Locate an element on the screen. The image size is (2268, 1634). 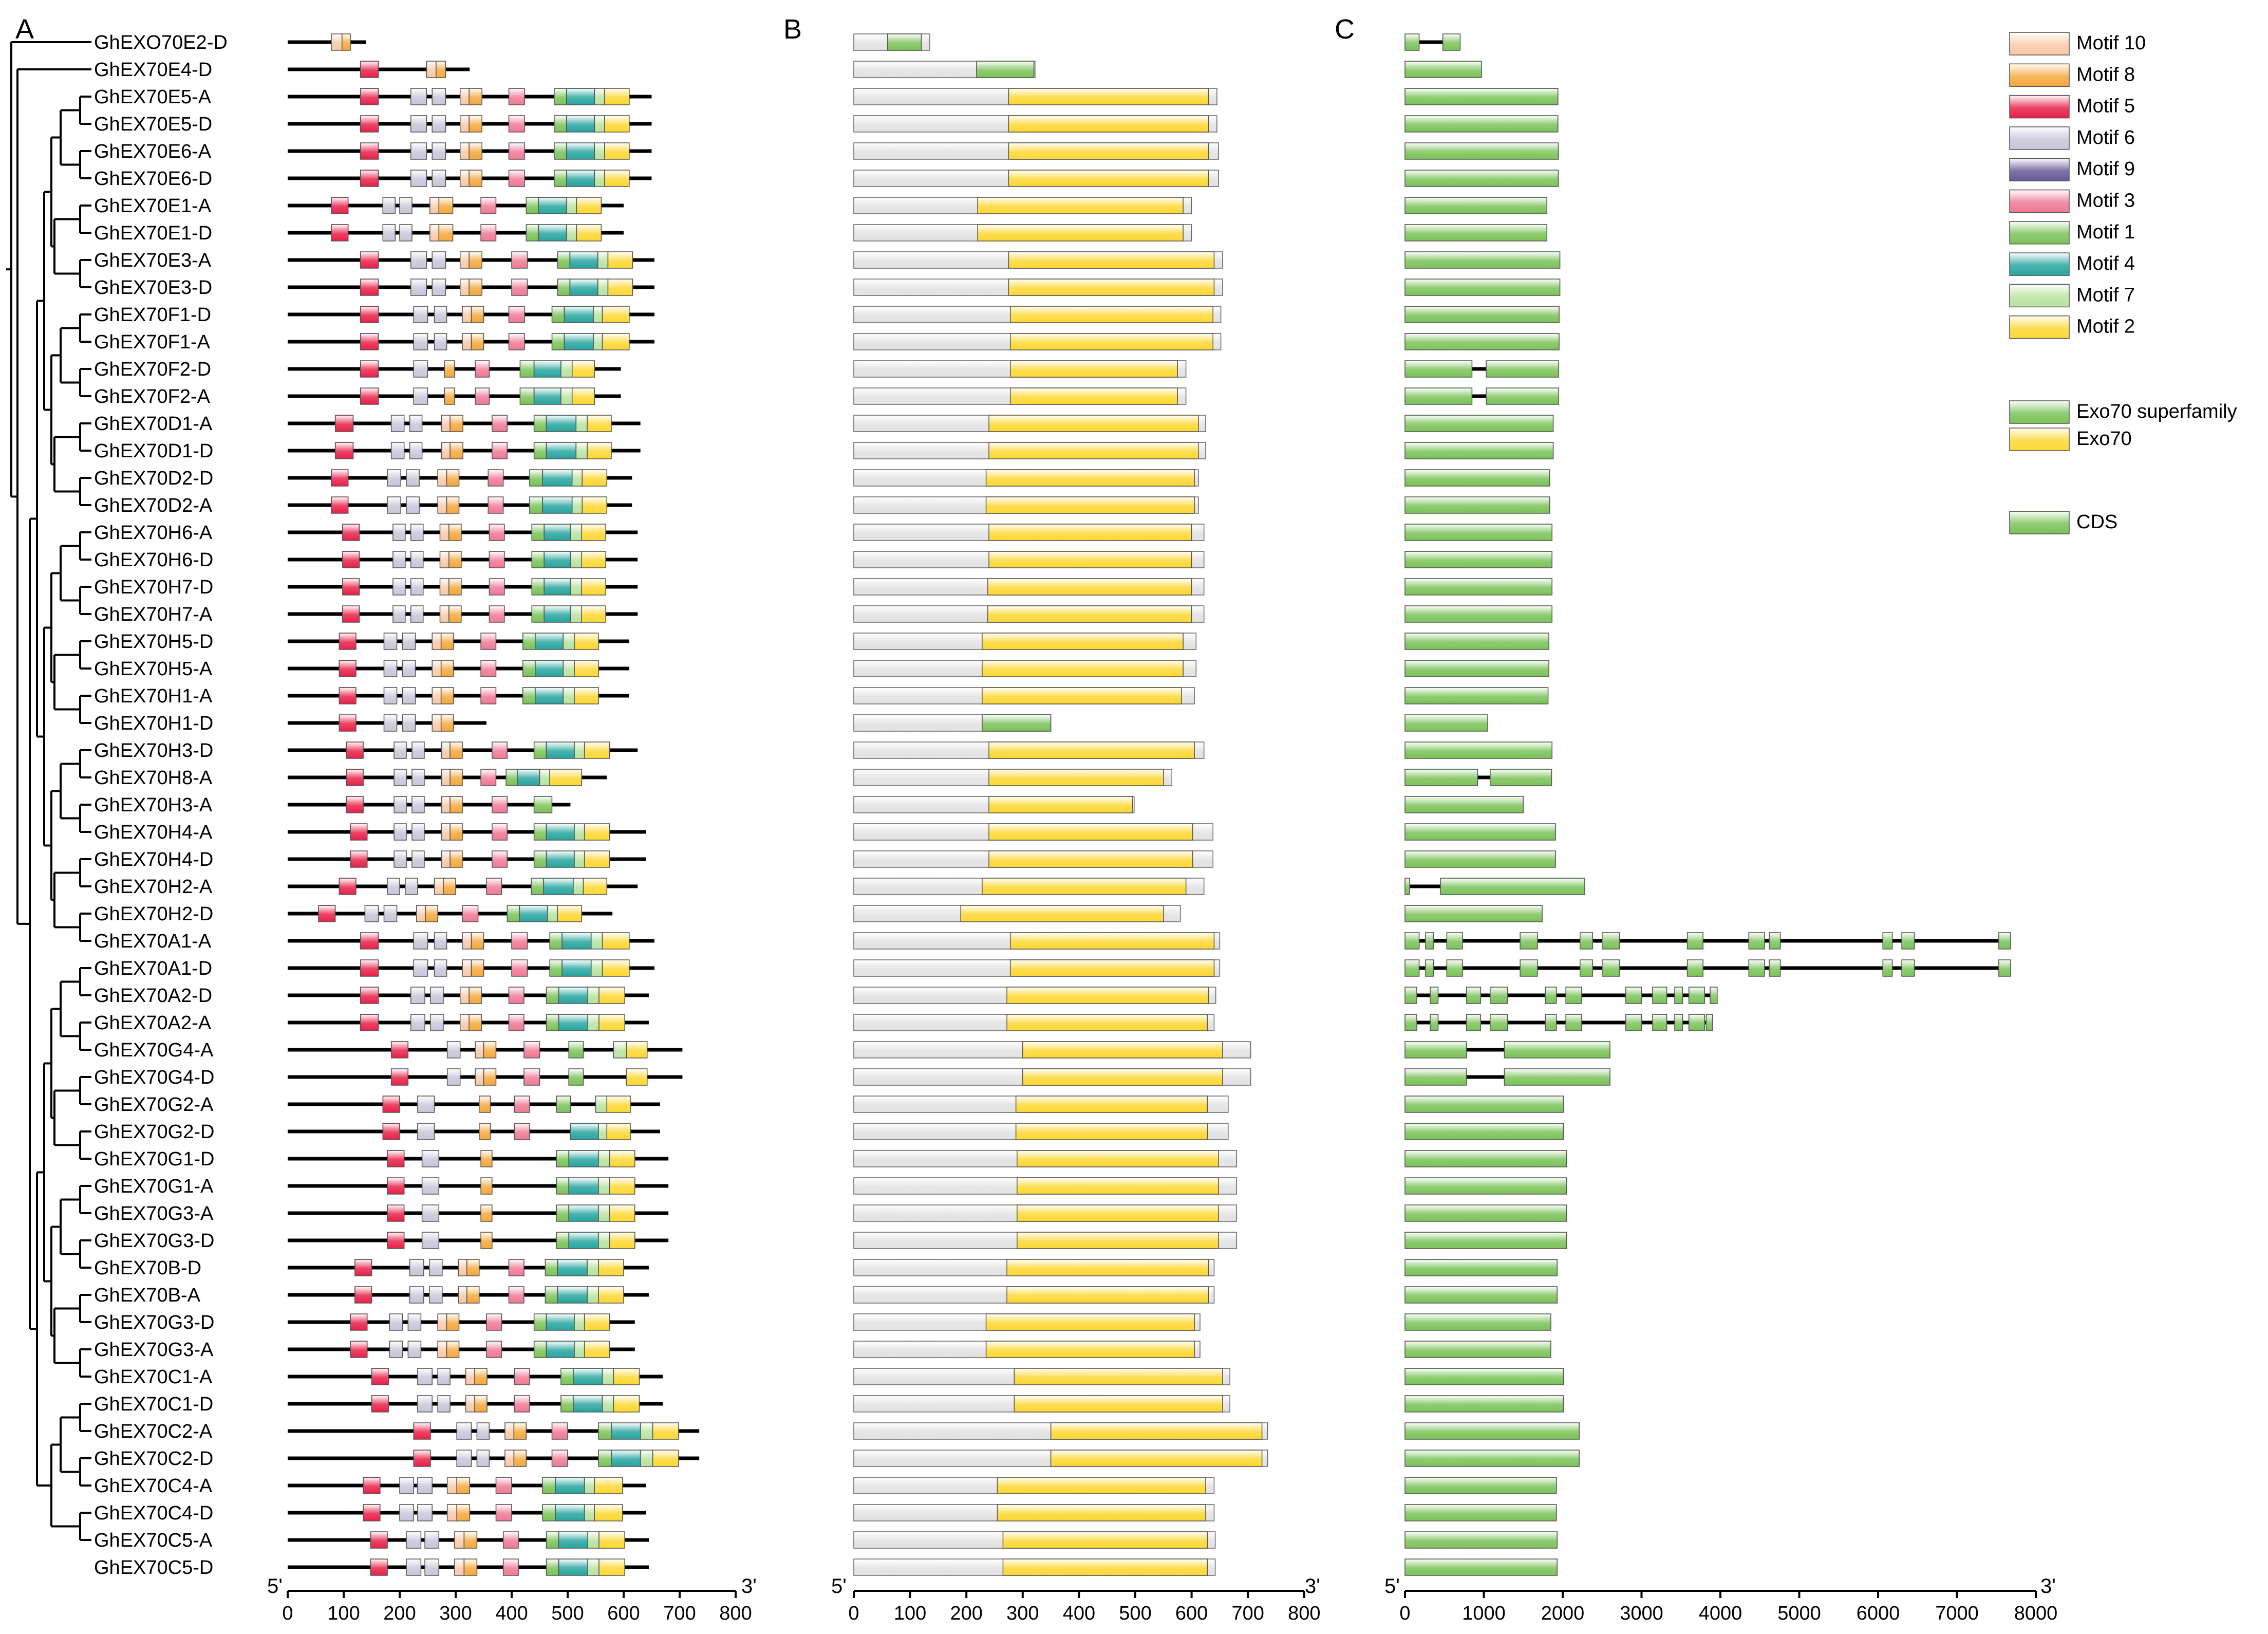
axis-b: 0 100 200 300 400 500 600 700 800 is located at coordinates (1085, 1607).